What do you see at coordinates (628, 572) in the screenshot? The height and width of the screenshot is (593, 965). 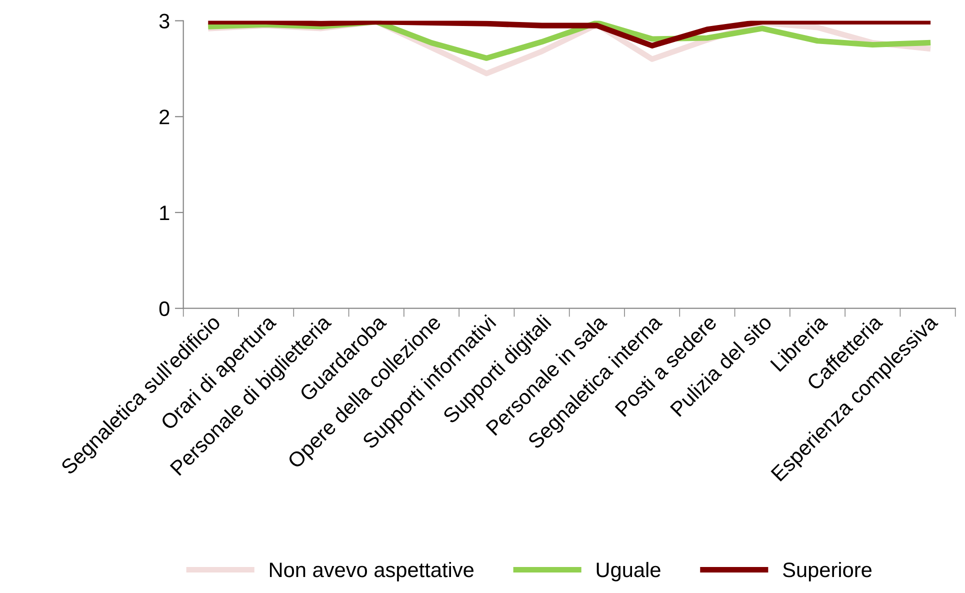 I see `legend-label: Uguale` at bounding box center [628, 572].